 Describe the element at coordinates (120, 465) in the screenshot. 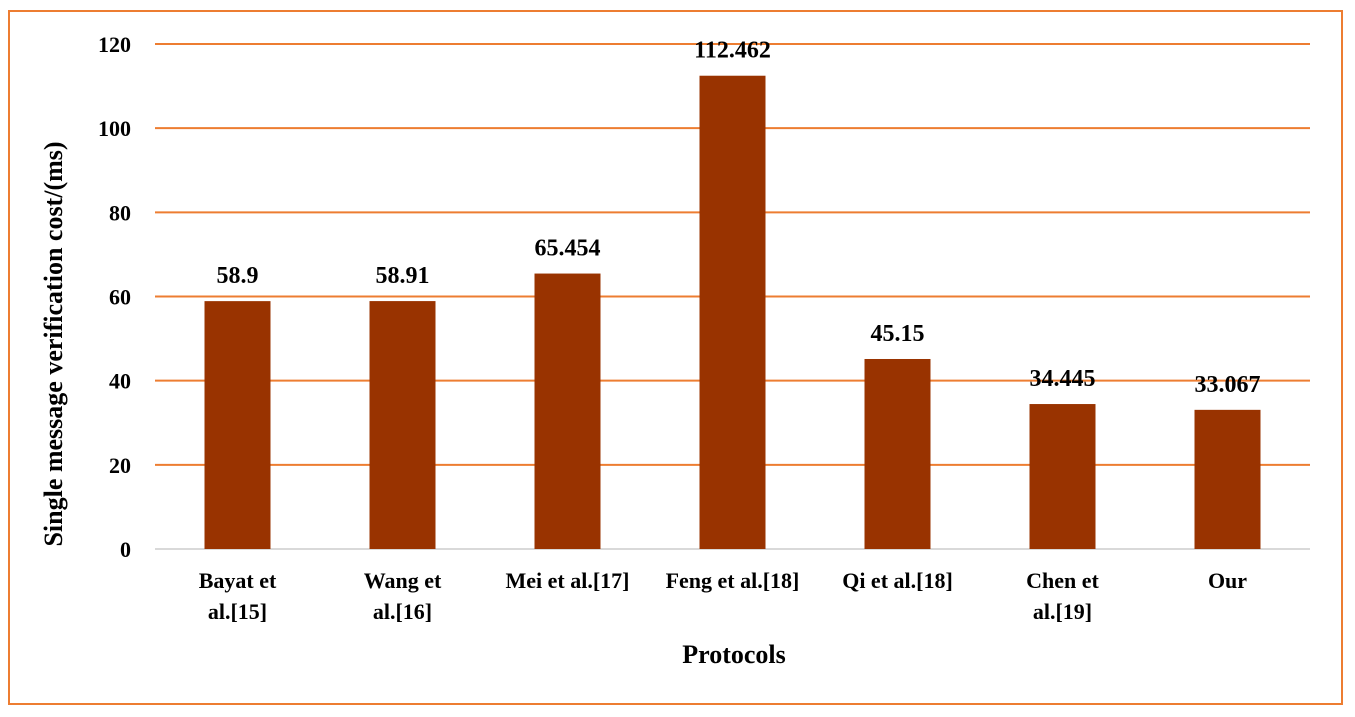

I see `y-tick-label: 20` at that location.